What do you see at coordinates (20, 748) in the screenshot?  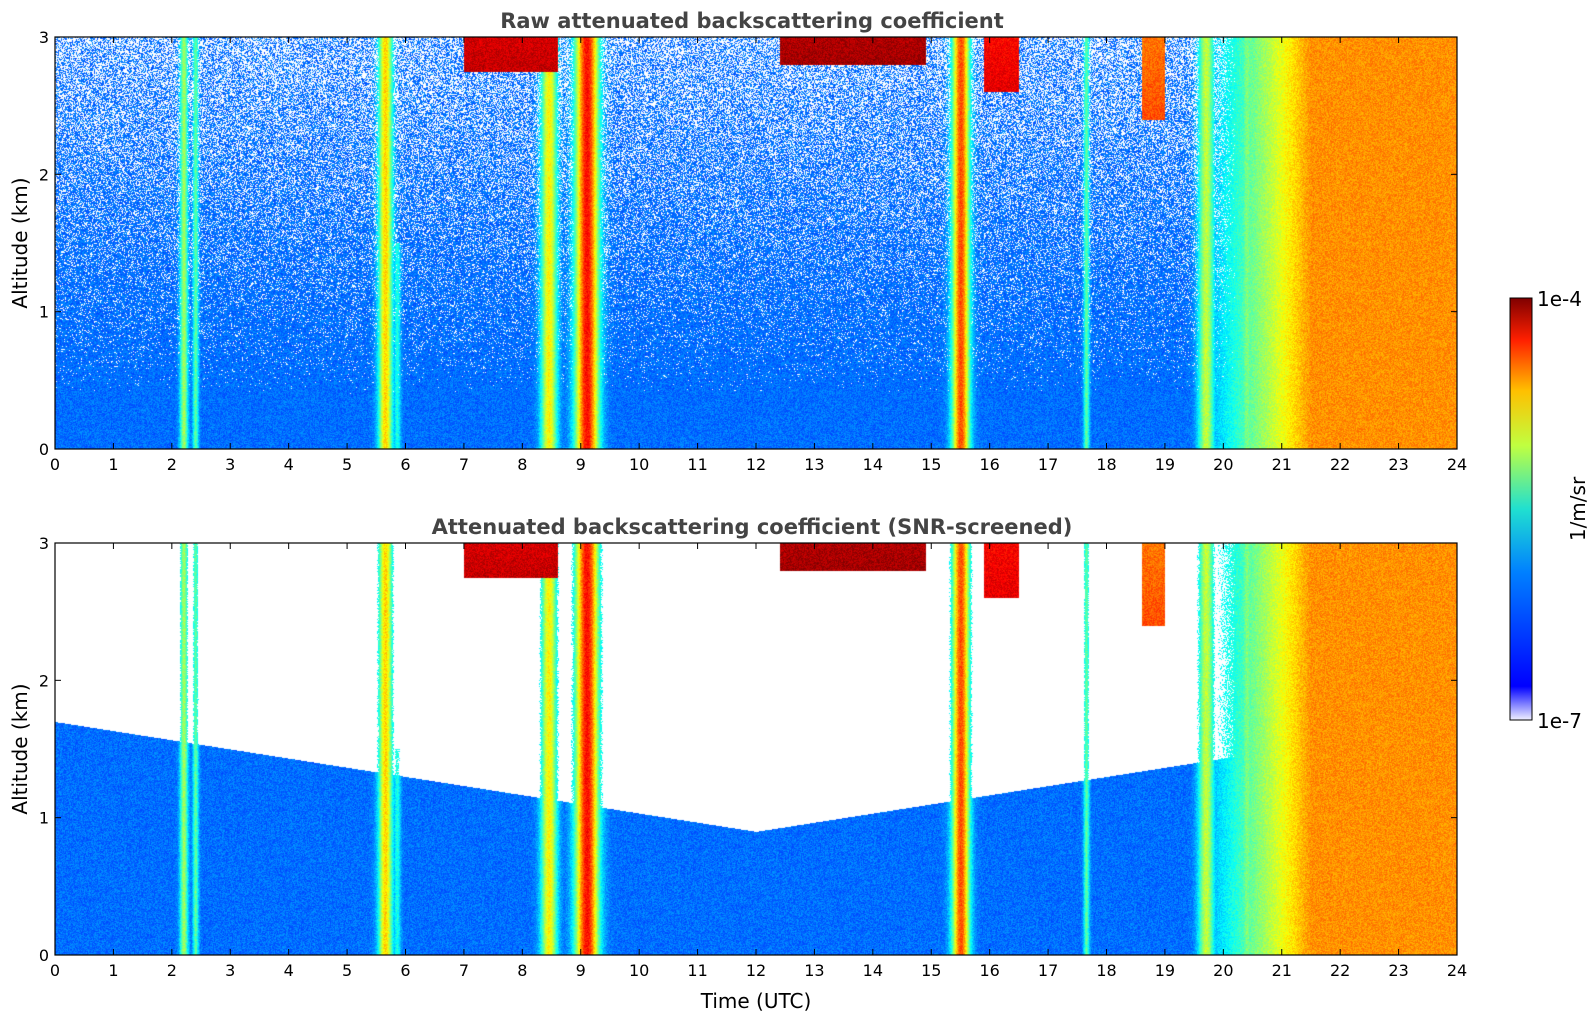 I see `panel-screened-ylabel: Altitude (km)` at bounding box center [20, 748].